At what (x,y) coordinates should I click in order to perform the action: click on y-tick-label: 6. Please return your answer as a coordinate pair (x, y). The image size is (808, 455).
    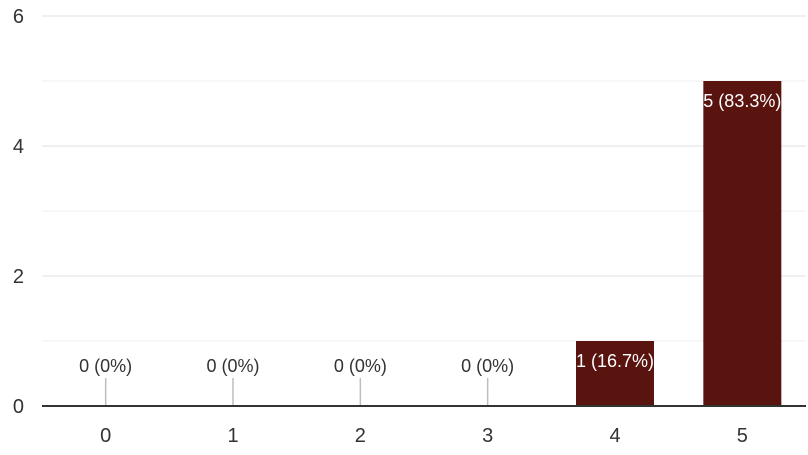
    Looking at the image, I should click on (18, 17).